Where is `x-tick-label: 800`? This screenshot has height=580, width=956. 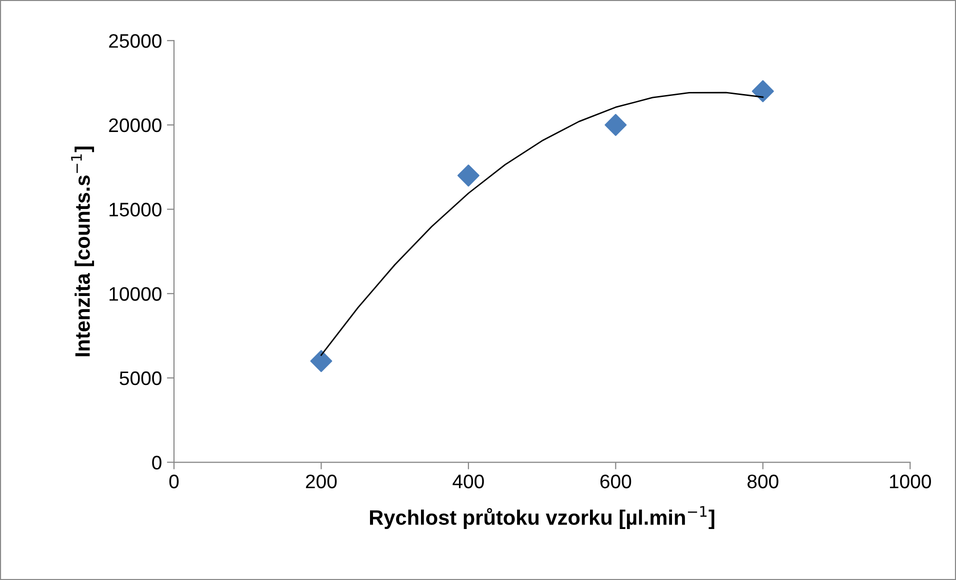
x-tick-label: 800 is located at coordinates (763, 481).